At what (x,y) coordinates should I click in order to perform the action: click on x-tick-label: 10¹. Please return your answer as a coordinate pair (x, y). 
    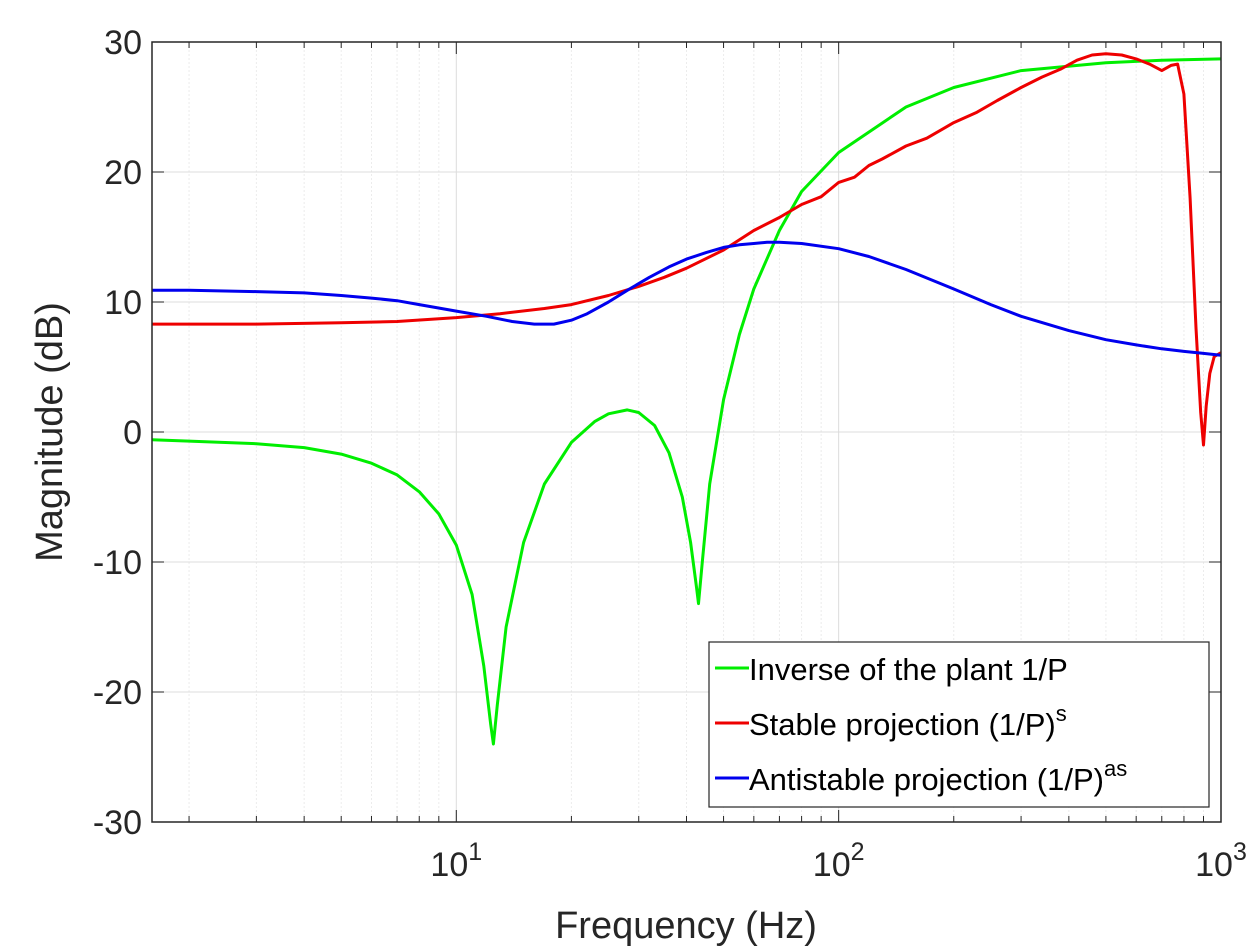
    Looking at the image, I should click on (456, 861).